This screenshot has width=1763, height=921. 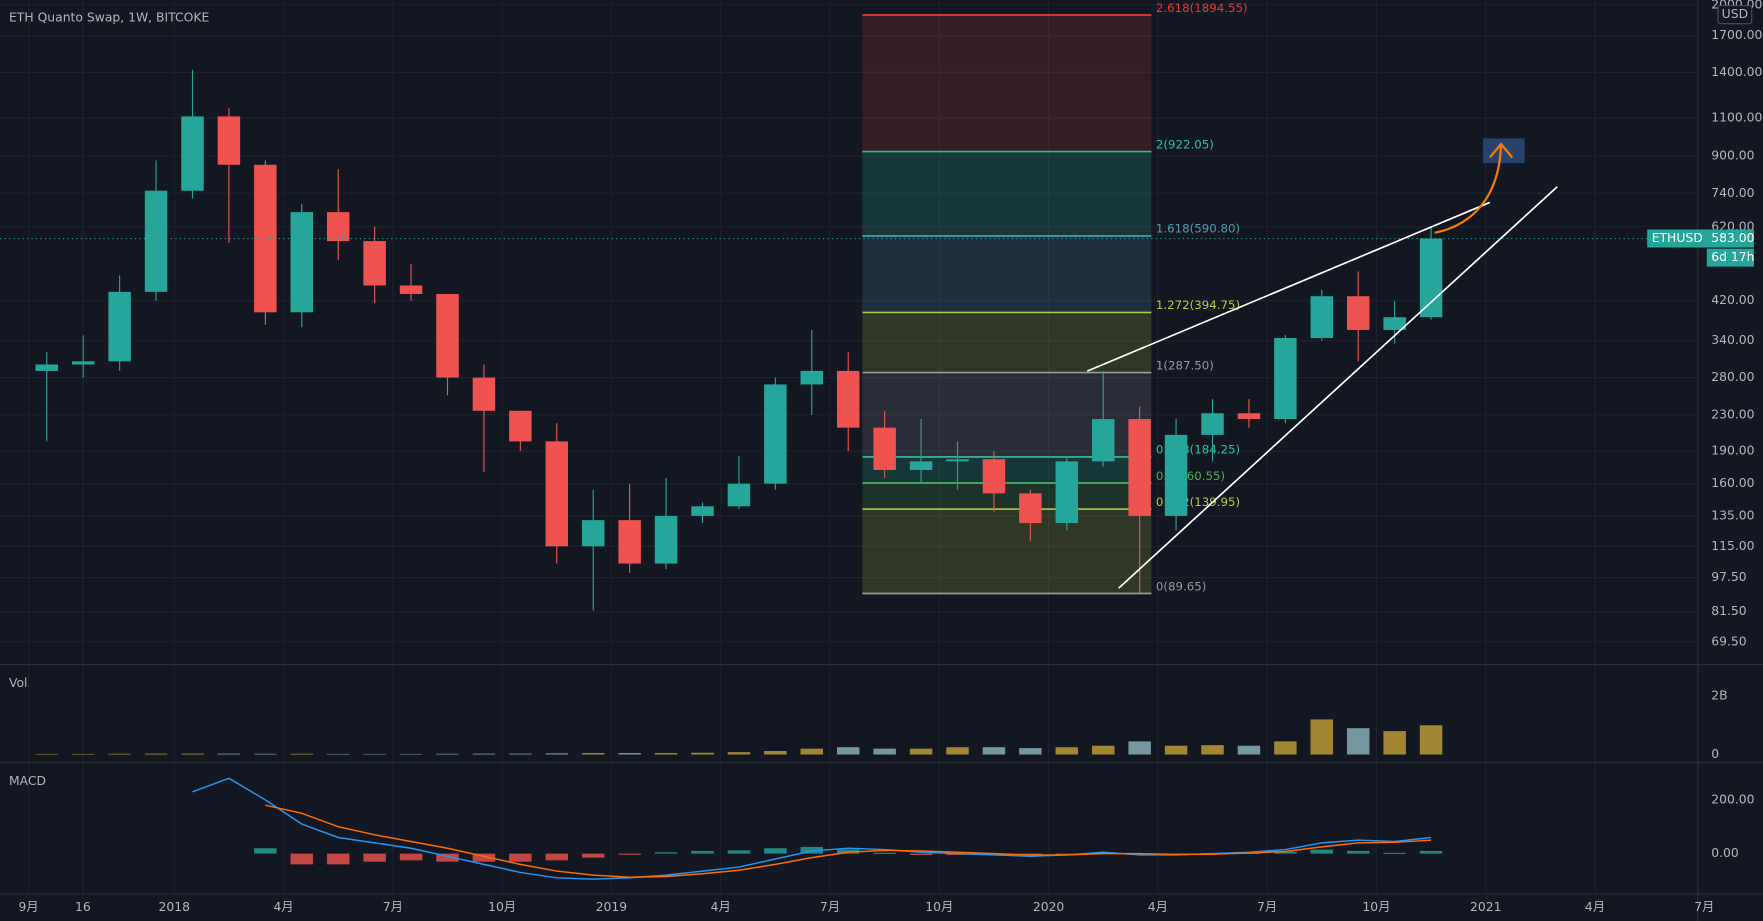 I want to click on drawings, so click(x=1322, y=363).